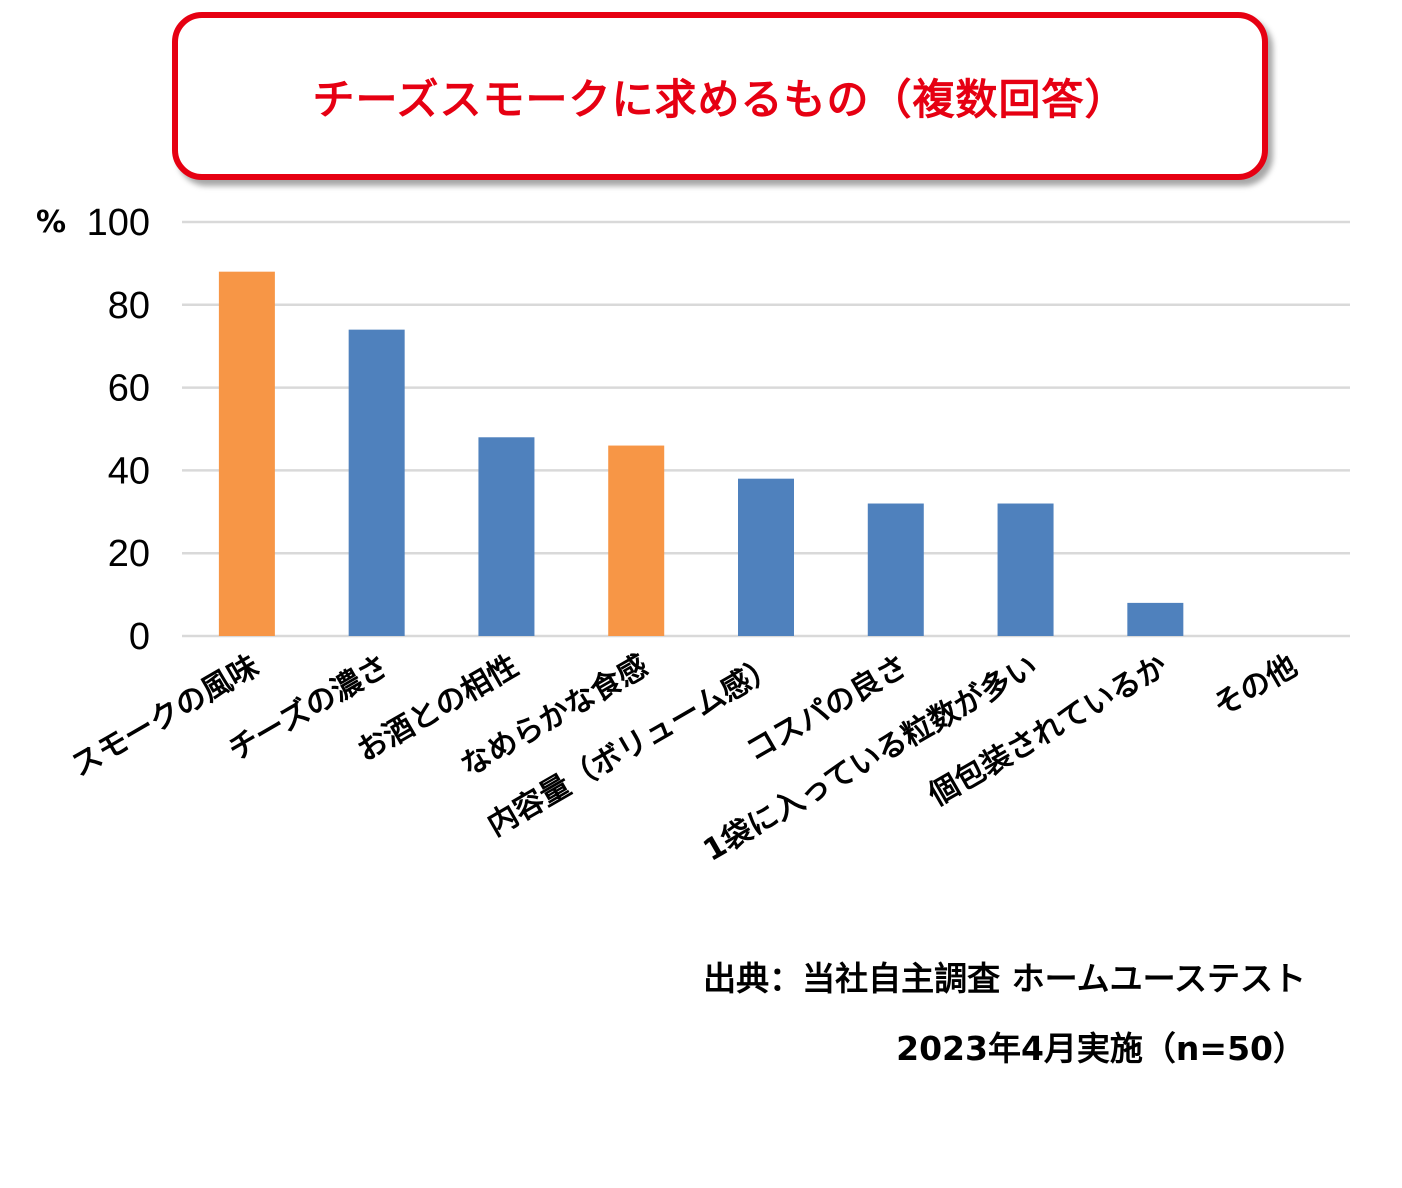 The image size is (1402, 1188). Describe the element at coordinates (51, 222) in the screenshot. I see `y-axis-unit: %` at that location.